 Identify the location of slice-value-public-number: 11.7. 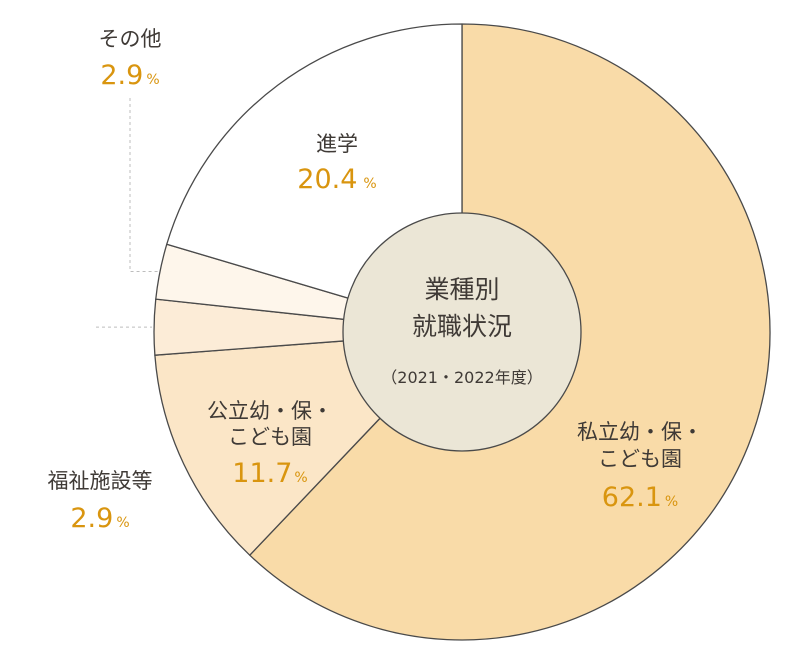
(262, 473).